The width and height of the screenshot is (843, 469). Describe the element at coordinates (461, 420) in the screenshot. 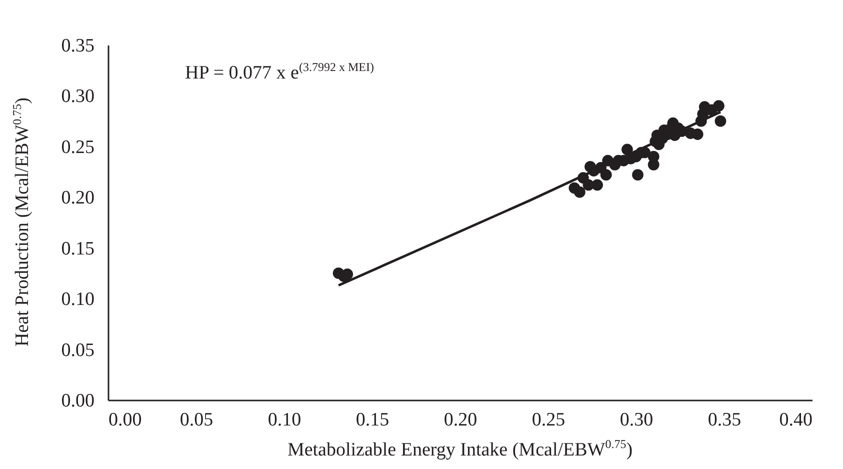

I see `x-tick-label: 0.20` at that location.